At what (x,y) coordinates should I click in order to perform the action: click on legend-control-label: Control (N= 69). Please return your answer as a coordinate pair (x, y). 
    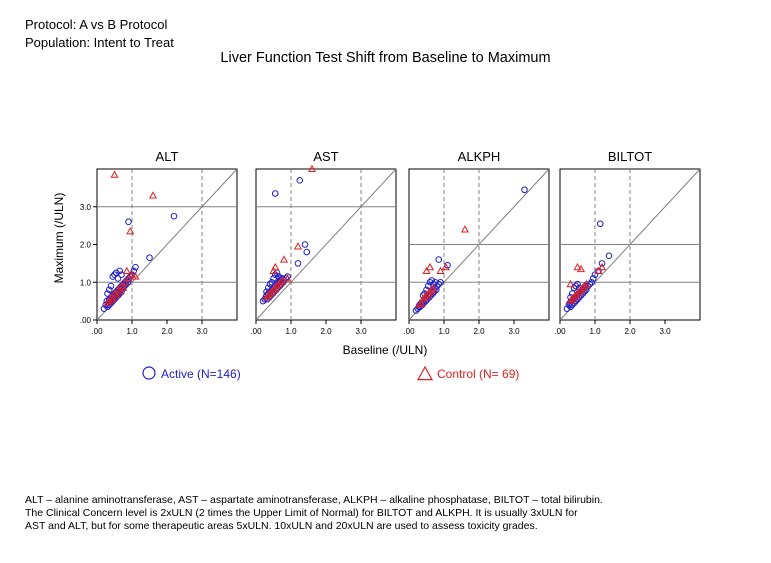
    Looking at the image, I should click on (478, 374).